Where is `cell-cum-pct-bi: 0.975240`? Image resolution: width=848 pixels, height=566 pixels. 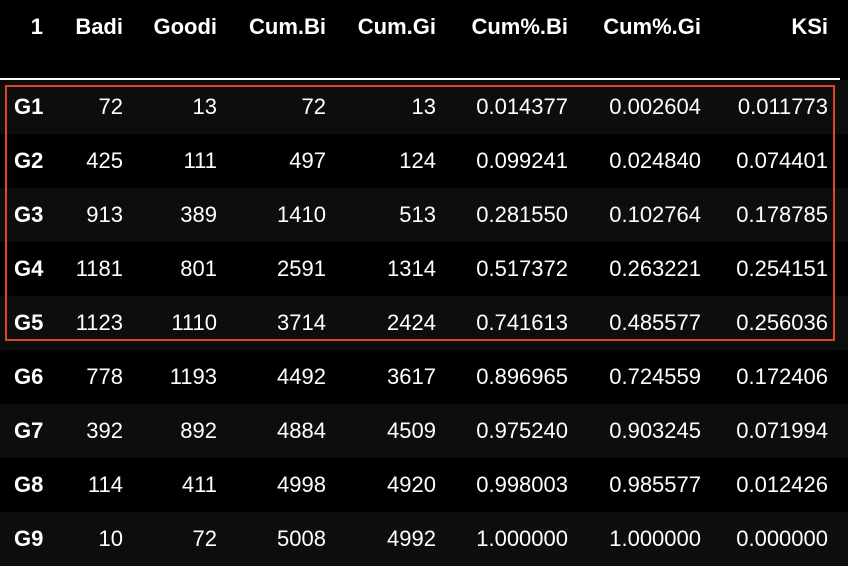
cell-cum-pct-bi: 0.975240 is located at coordinates (522, 430).